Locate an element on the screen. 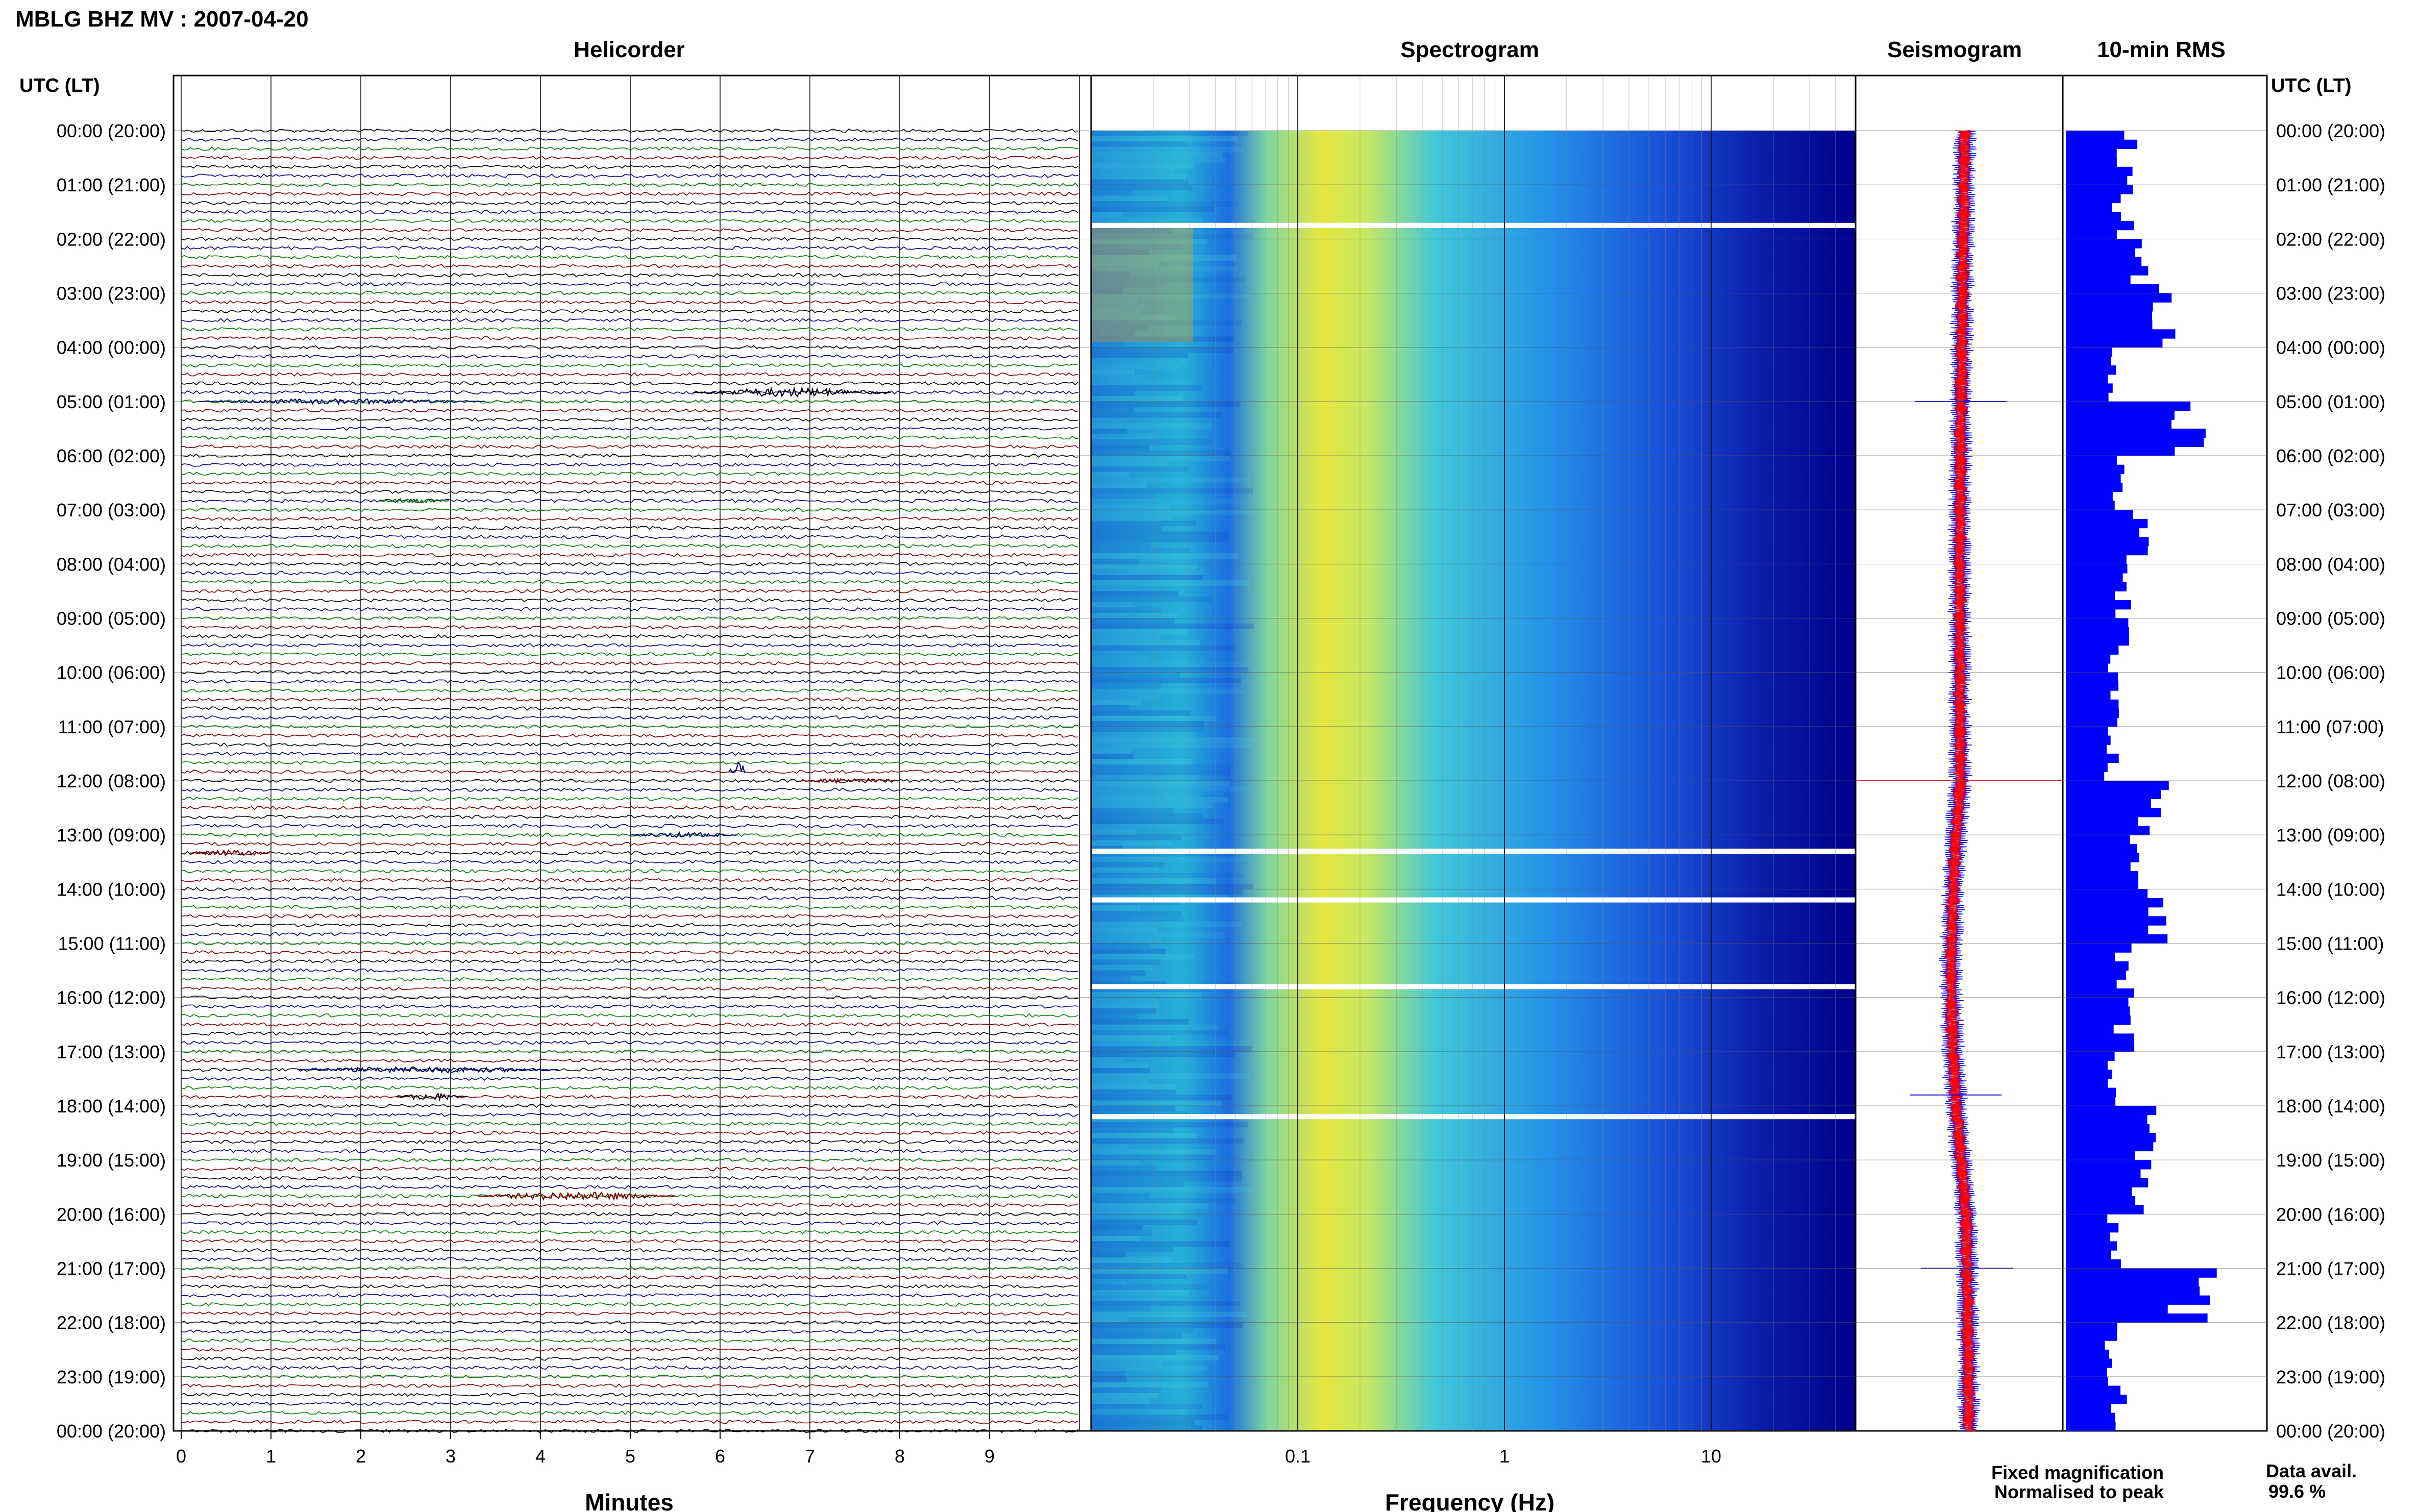 The width and height of the screenshot is (2419, 1512). hour-label-left: 13:00 (09:00) is located at coordinates (111, 835).